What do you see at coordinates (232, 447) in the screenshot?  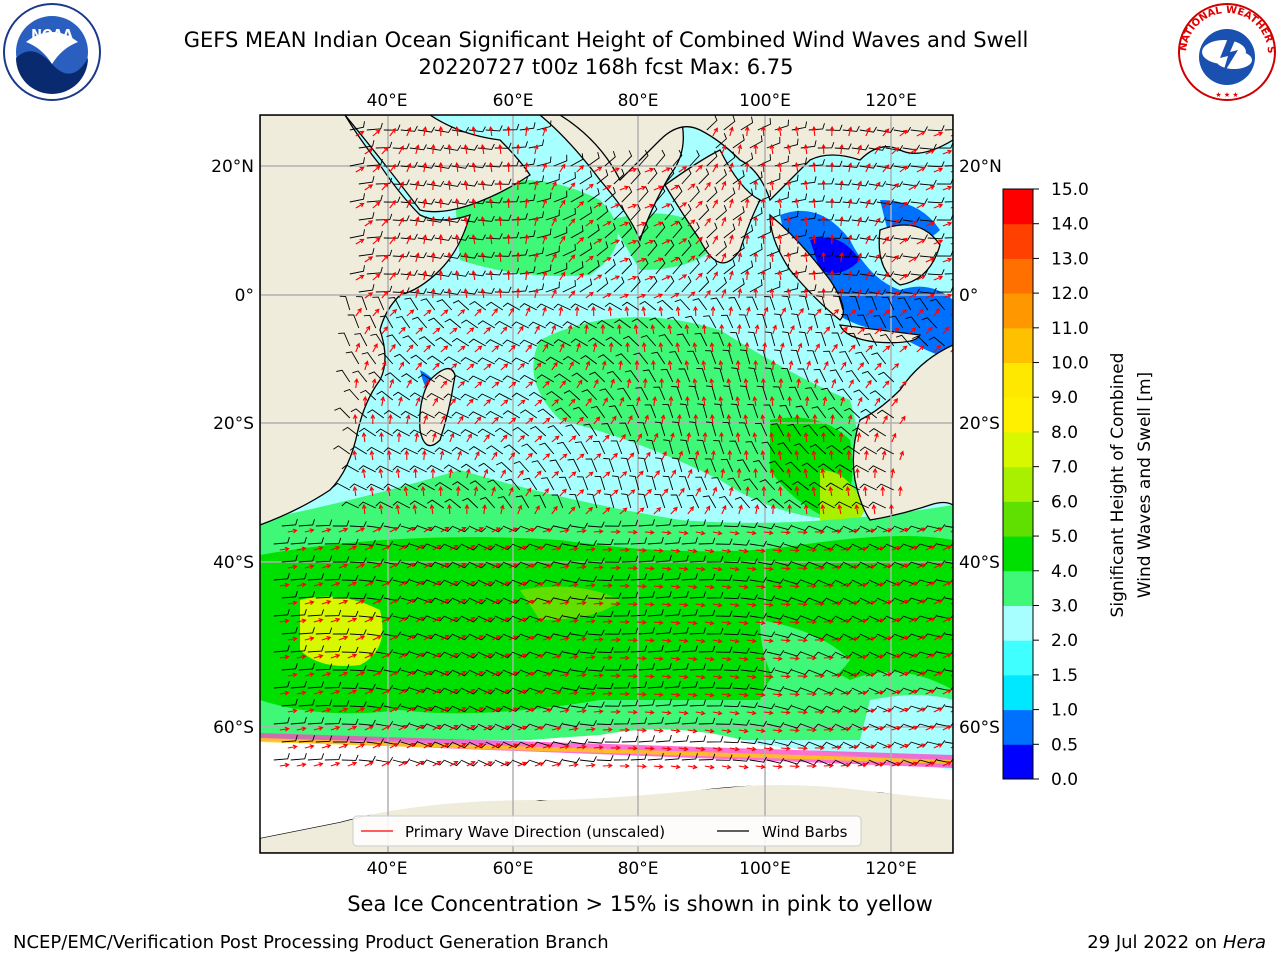 I see `left-lat-labels: 20°N 0° 20°S 40°S 60°S` at bounding box center [232, 447].